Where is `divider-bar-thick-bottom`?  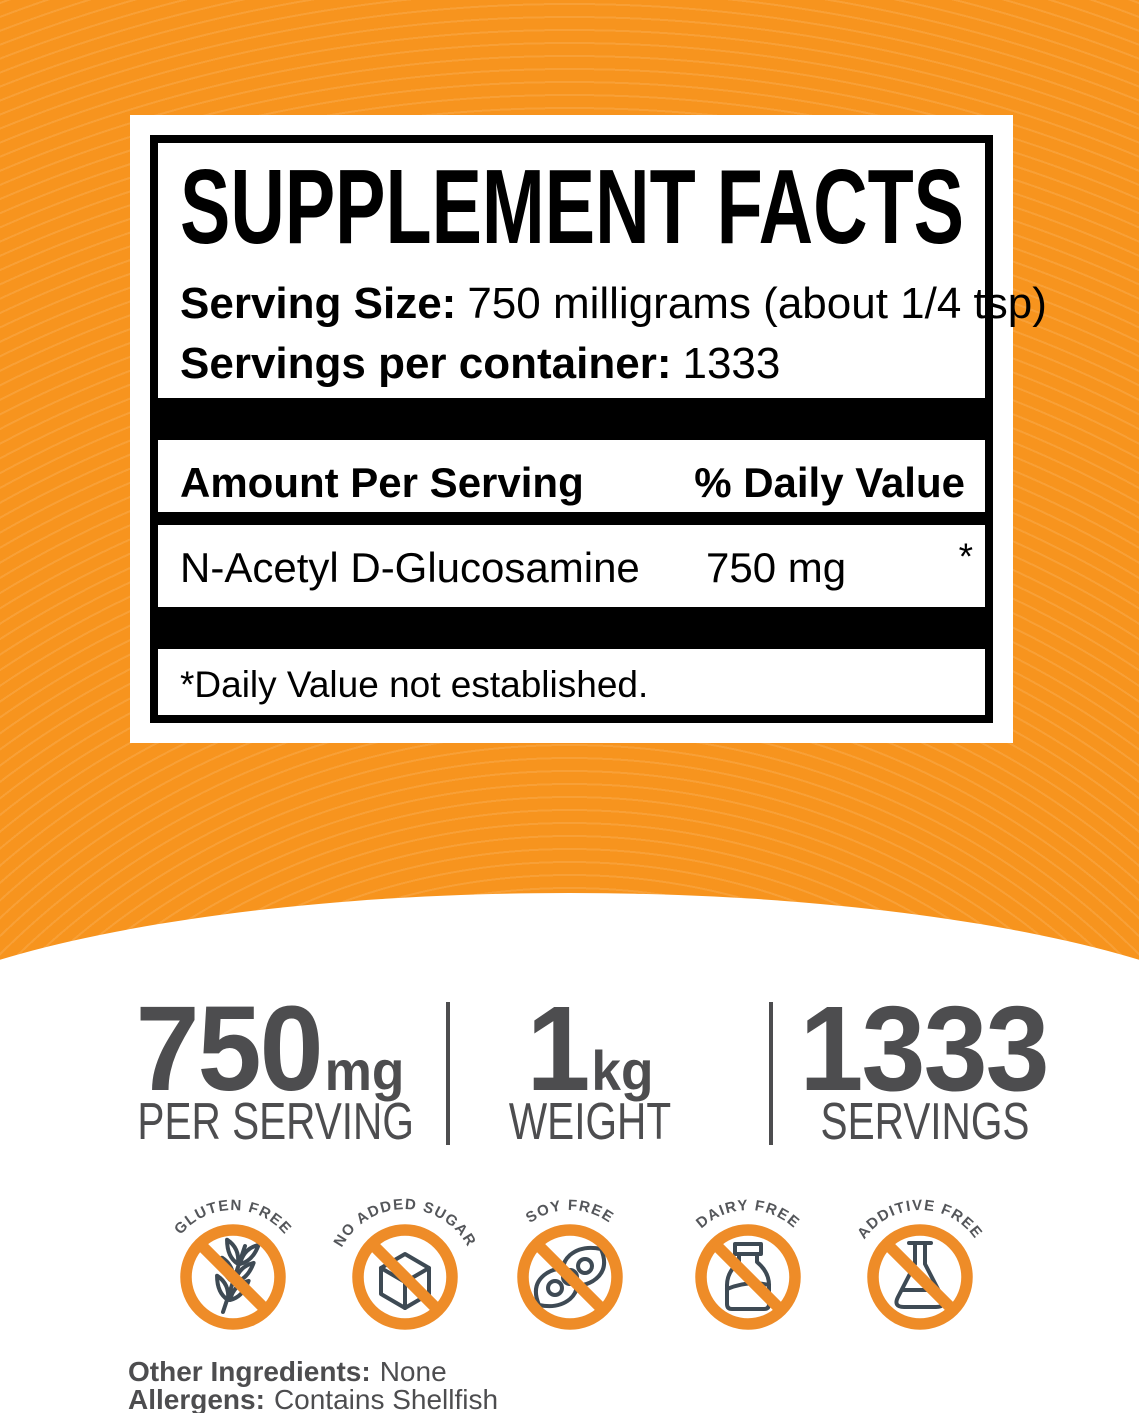
divider-bar-thick-bottom is located at coordinates (571, 628).